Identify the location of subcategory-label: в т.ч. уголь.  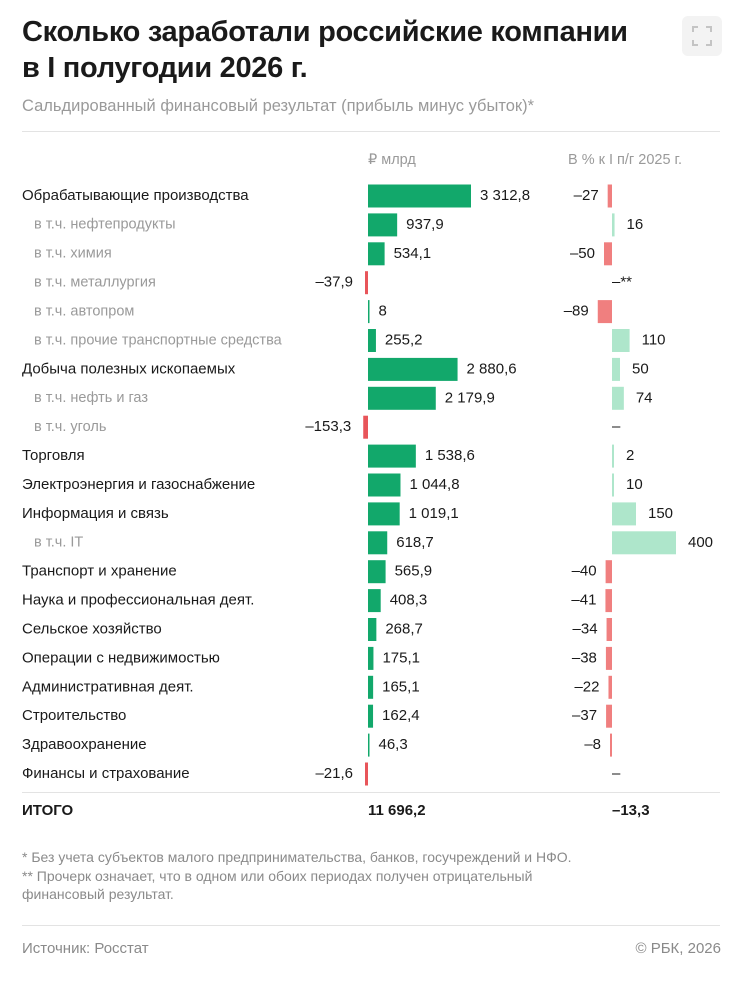
(70, 427).